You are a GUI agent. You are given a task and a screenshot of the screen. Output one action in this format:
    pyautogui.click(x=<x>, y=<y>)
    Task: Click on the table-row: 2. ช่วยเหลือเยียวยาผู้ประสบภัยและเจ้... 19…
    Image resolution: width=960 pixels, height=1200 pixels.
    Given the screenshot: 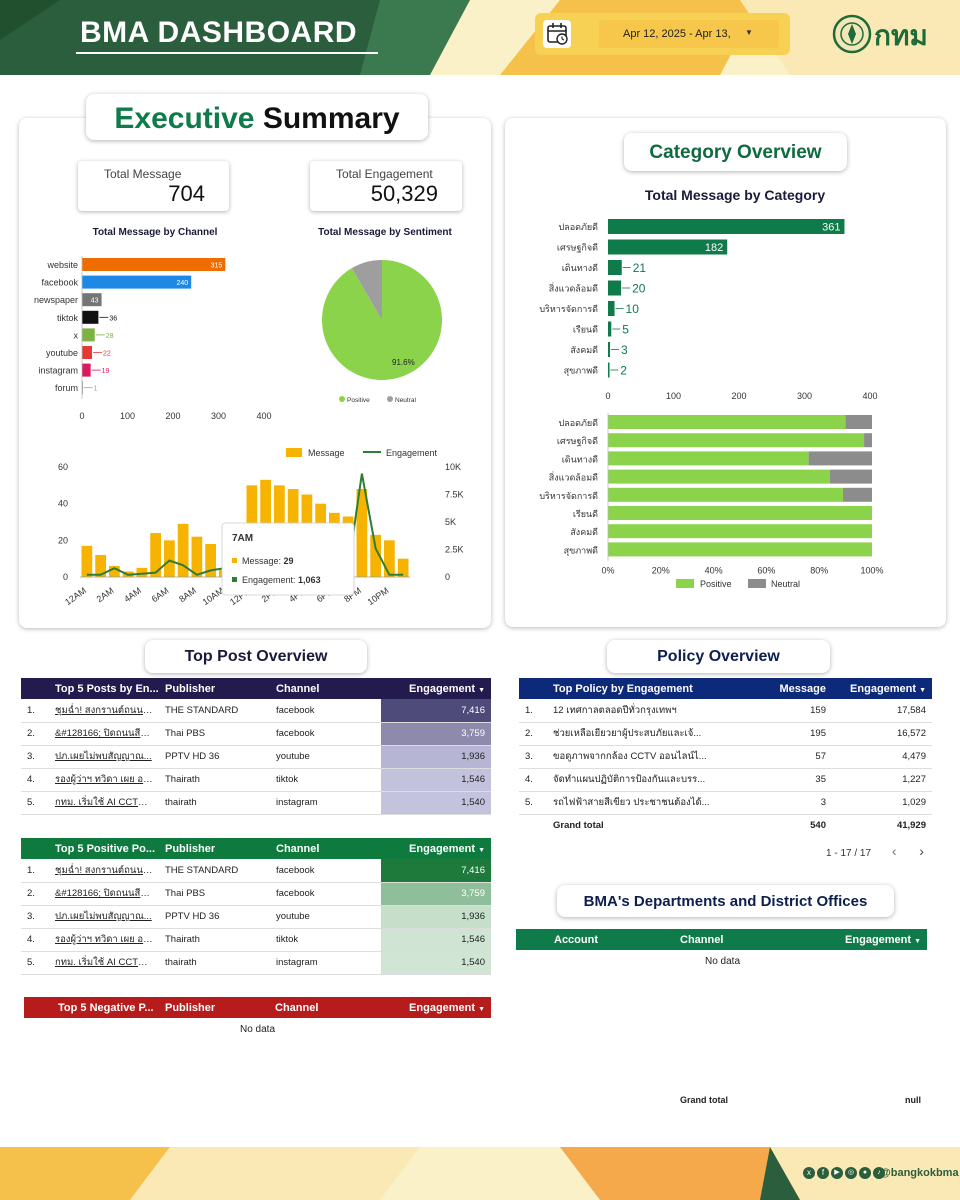 What is the action you would take?
    pyautogui.click(x=725, y=734)
    